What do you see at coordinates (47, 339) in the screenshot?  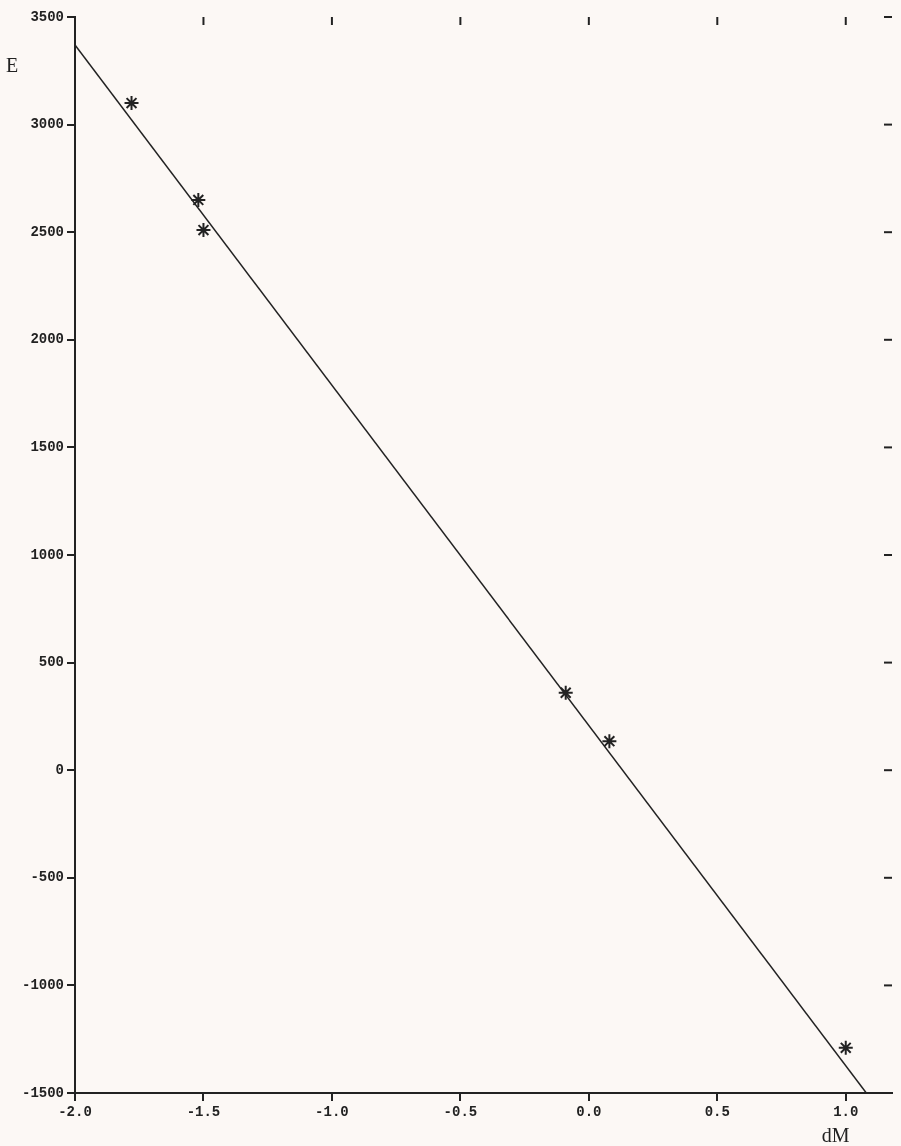 I see `y-tick-label: 2000` at bounding box center [47, 339].